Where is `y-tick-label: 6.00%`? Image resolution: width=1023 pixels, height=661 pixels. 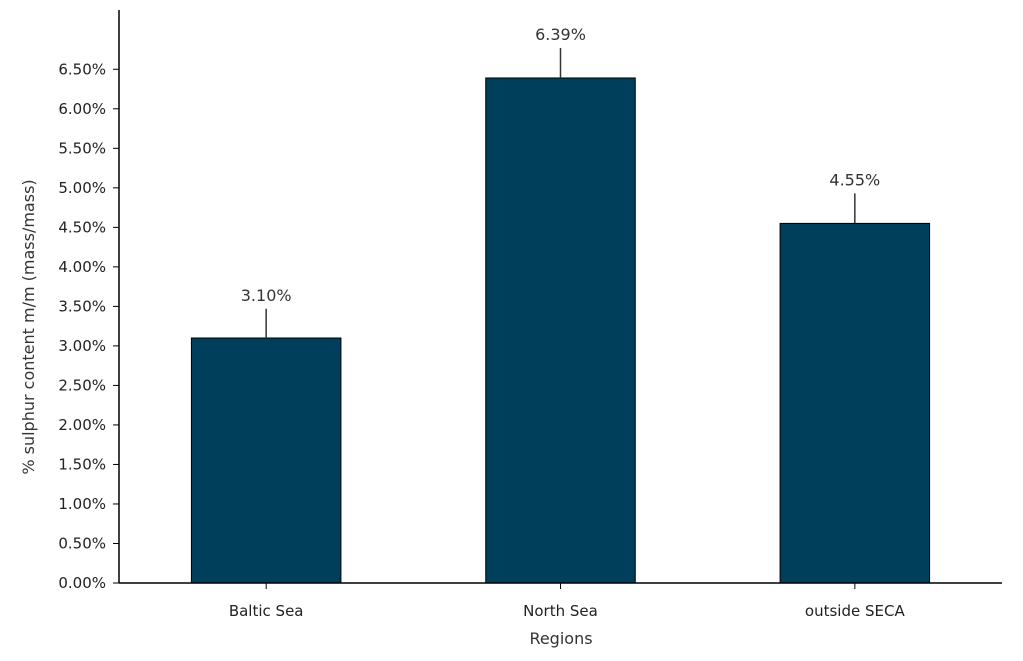
y-tick-label: 6.00% is located at coordinates (82, 109).